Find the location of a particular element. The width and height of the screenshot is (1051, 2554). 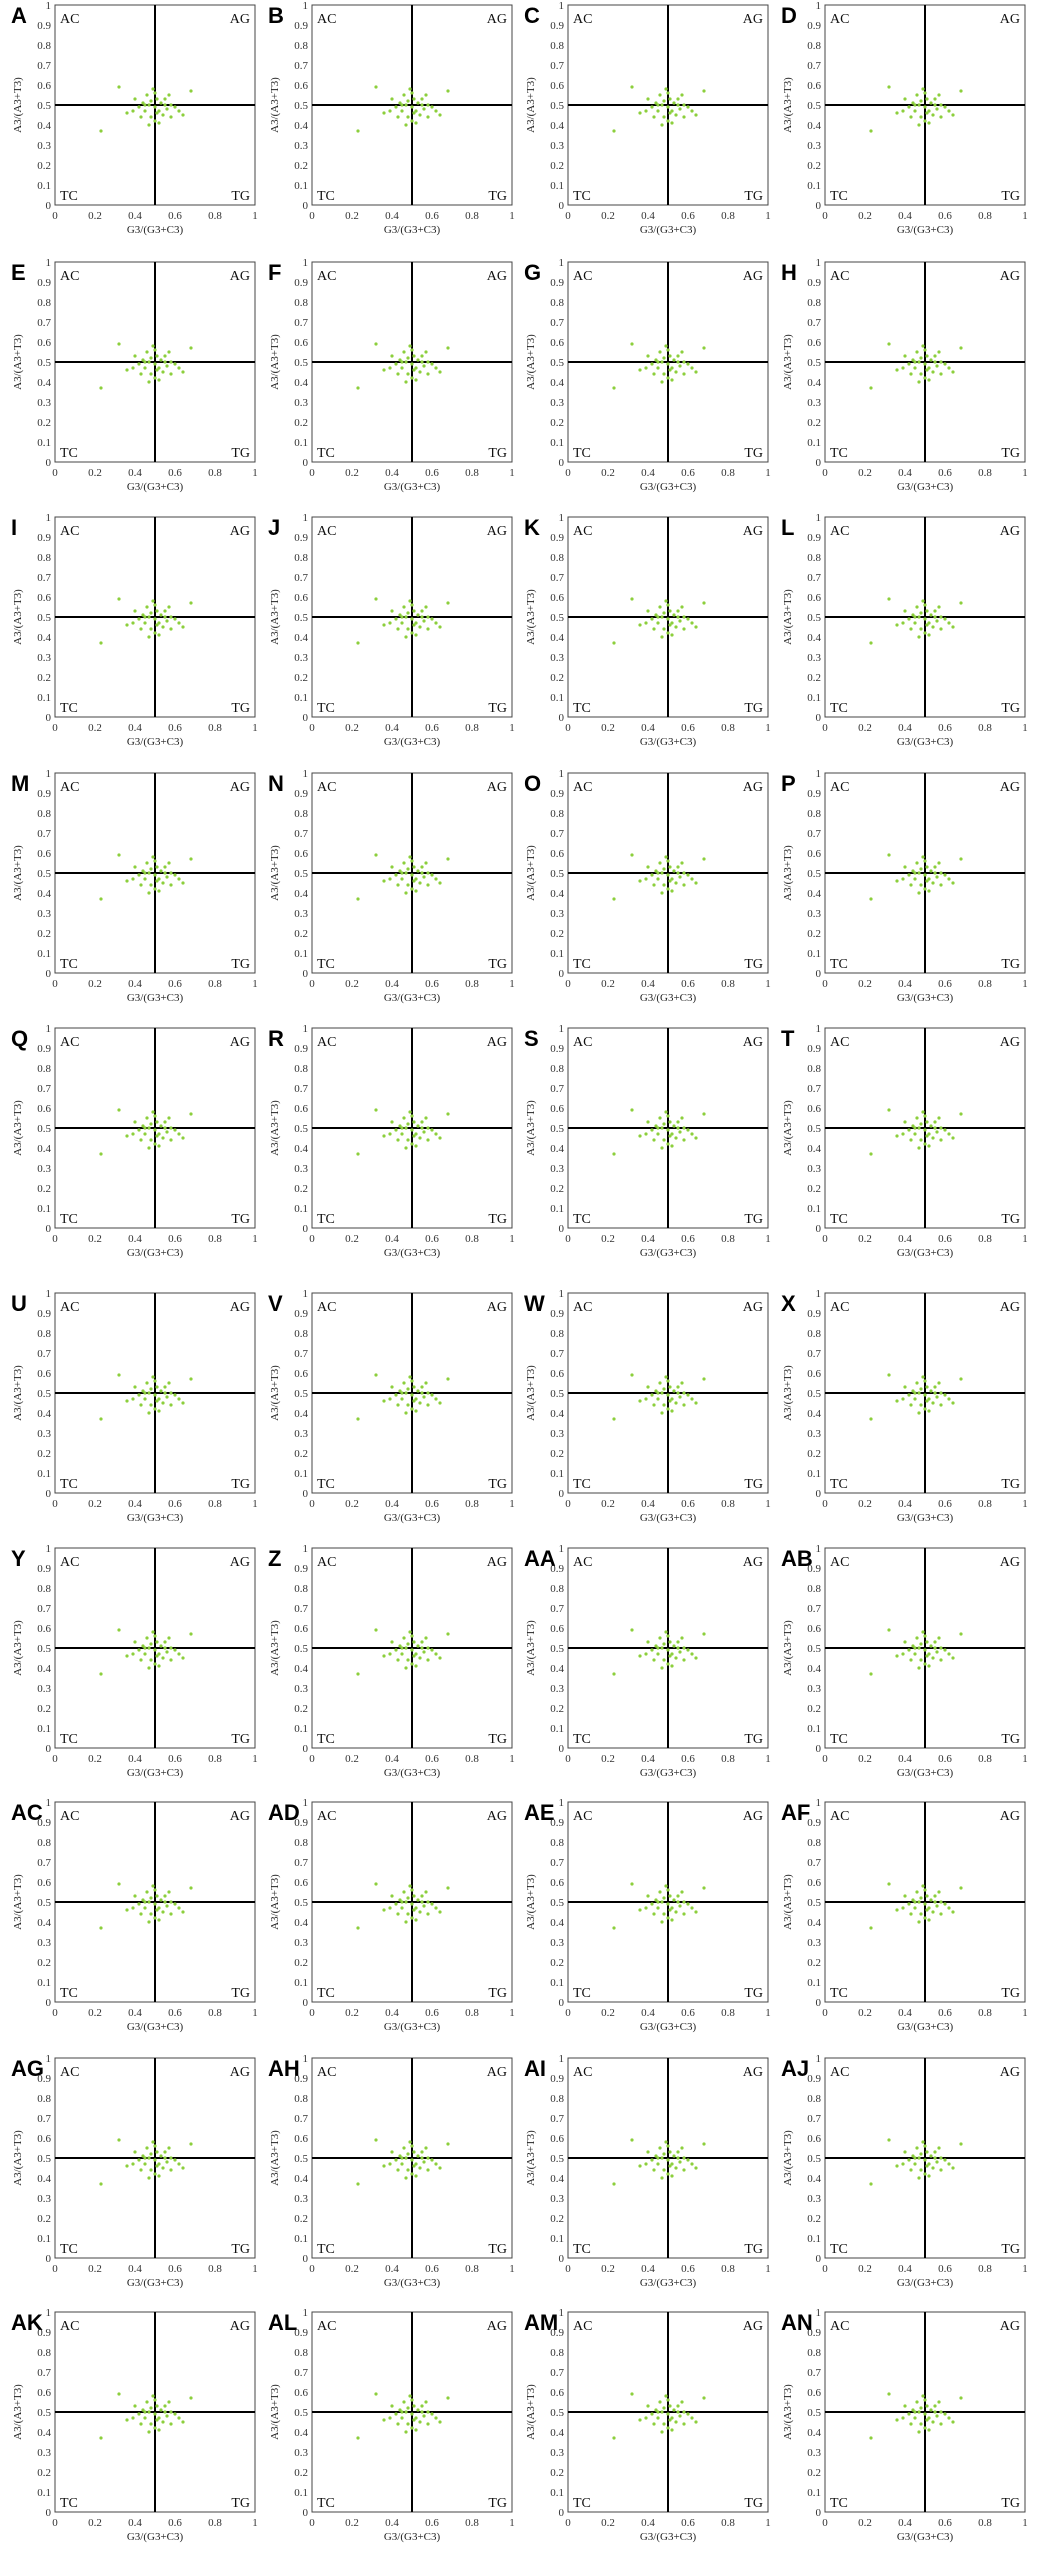

x-tick-label: 0 is located at coordinates (568, 984).